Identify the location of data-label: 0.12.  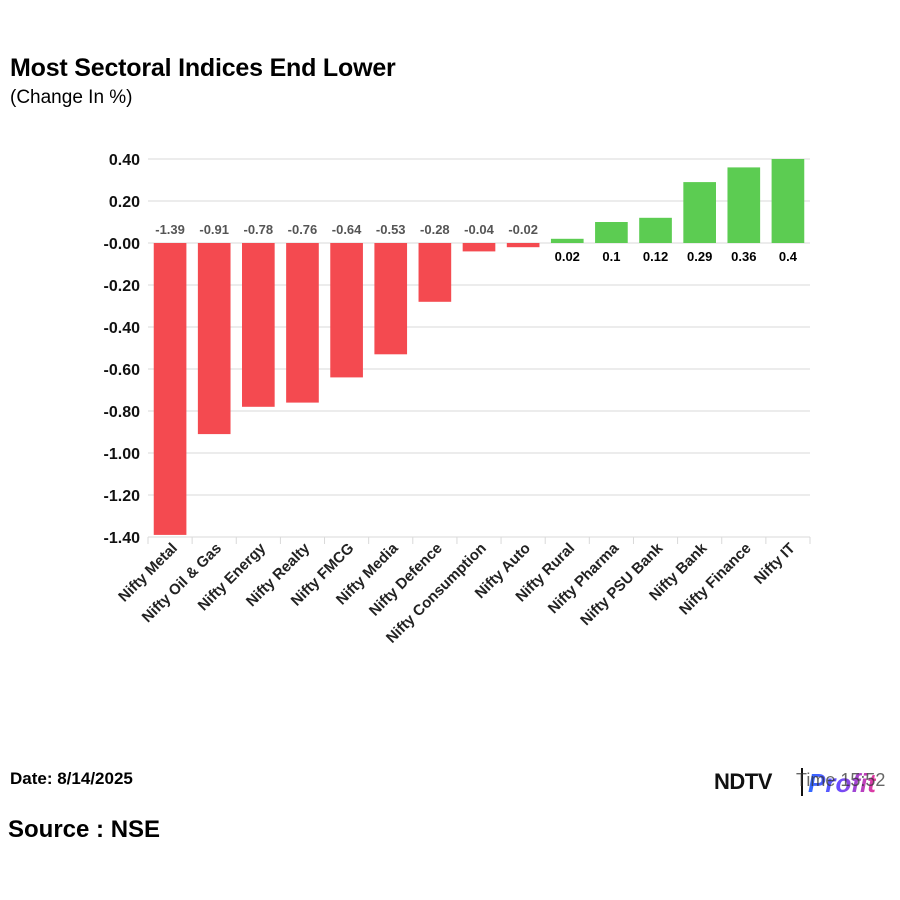
(655, 256).